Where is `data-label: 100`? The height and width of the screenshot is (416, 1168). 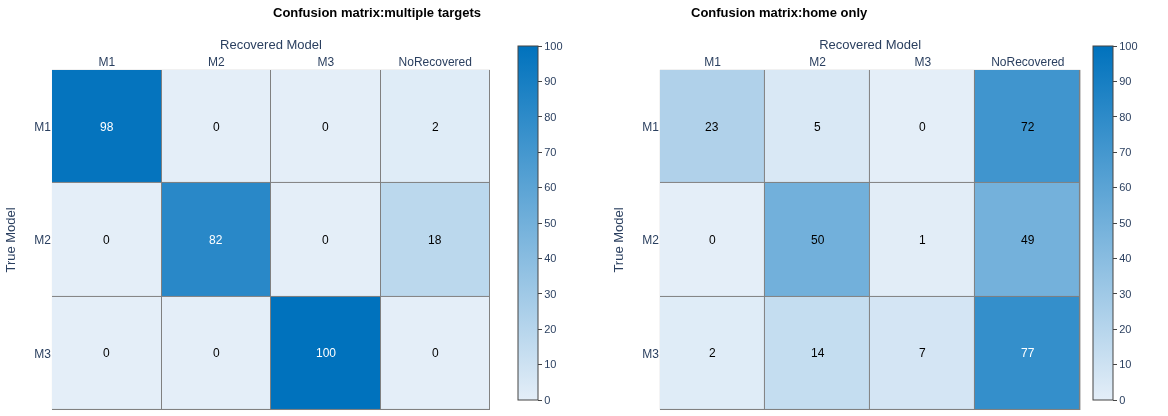
data-label: 100 is located at coordinates (326, 353).